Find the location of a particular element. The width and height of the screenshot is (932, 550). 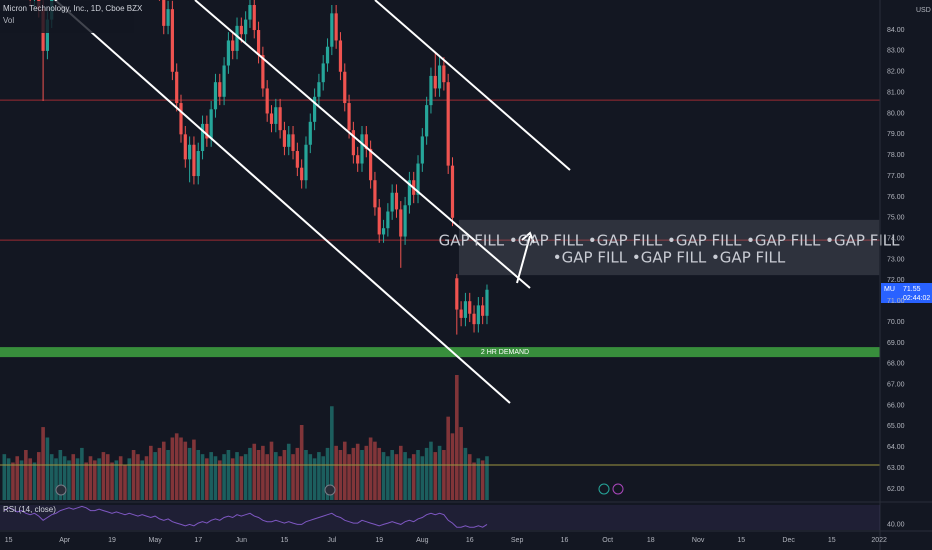

x-tick-label: 17 is located at coordinates (198, 540).